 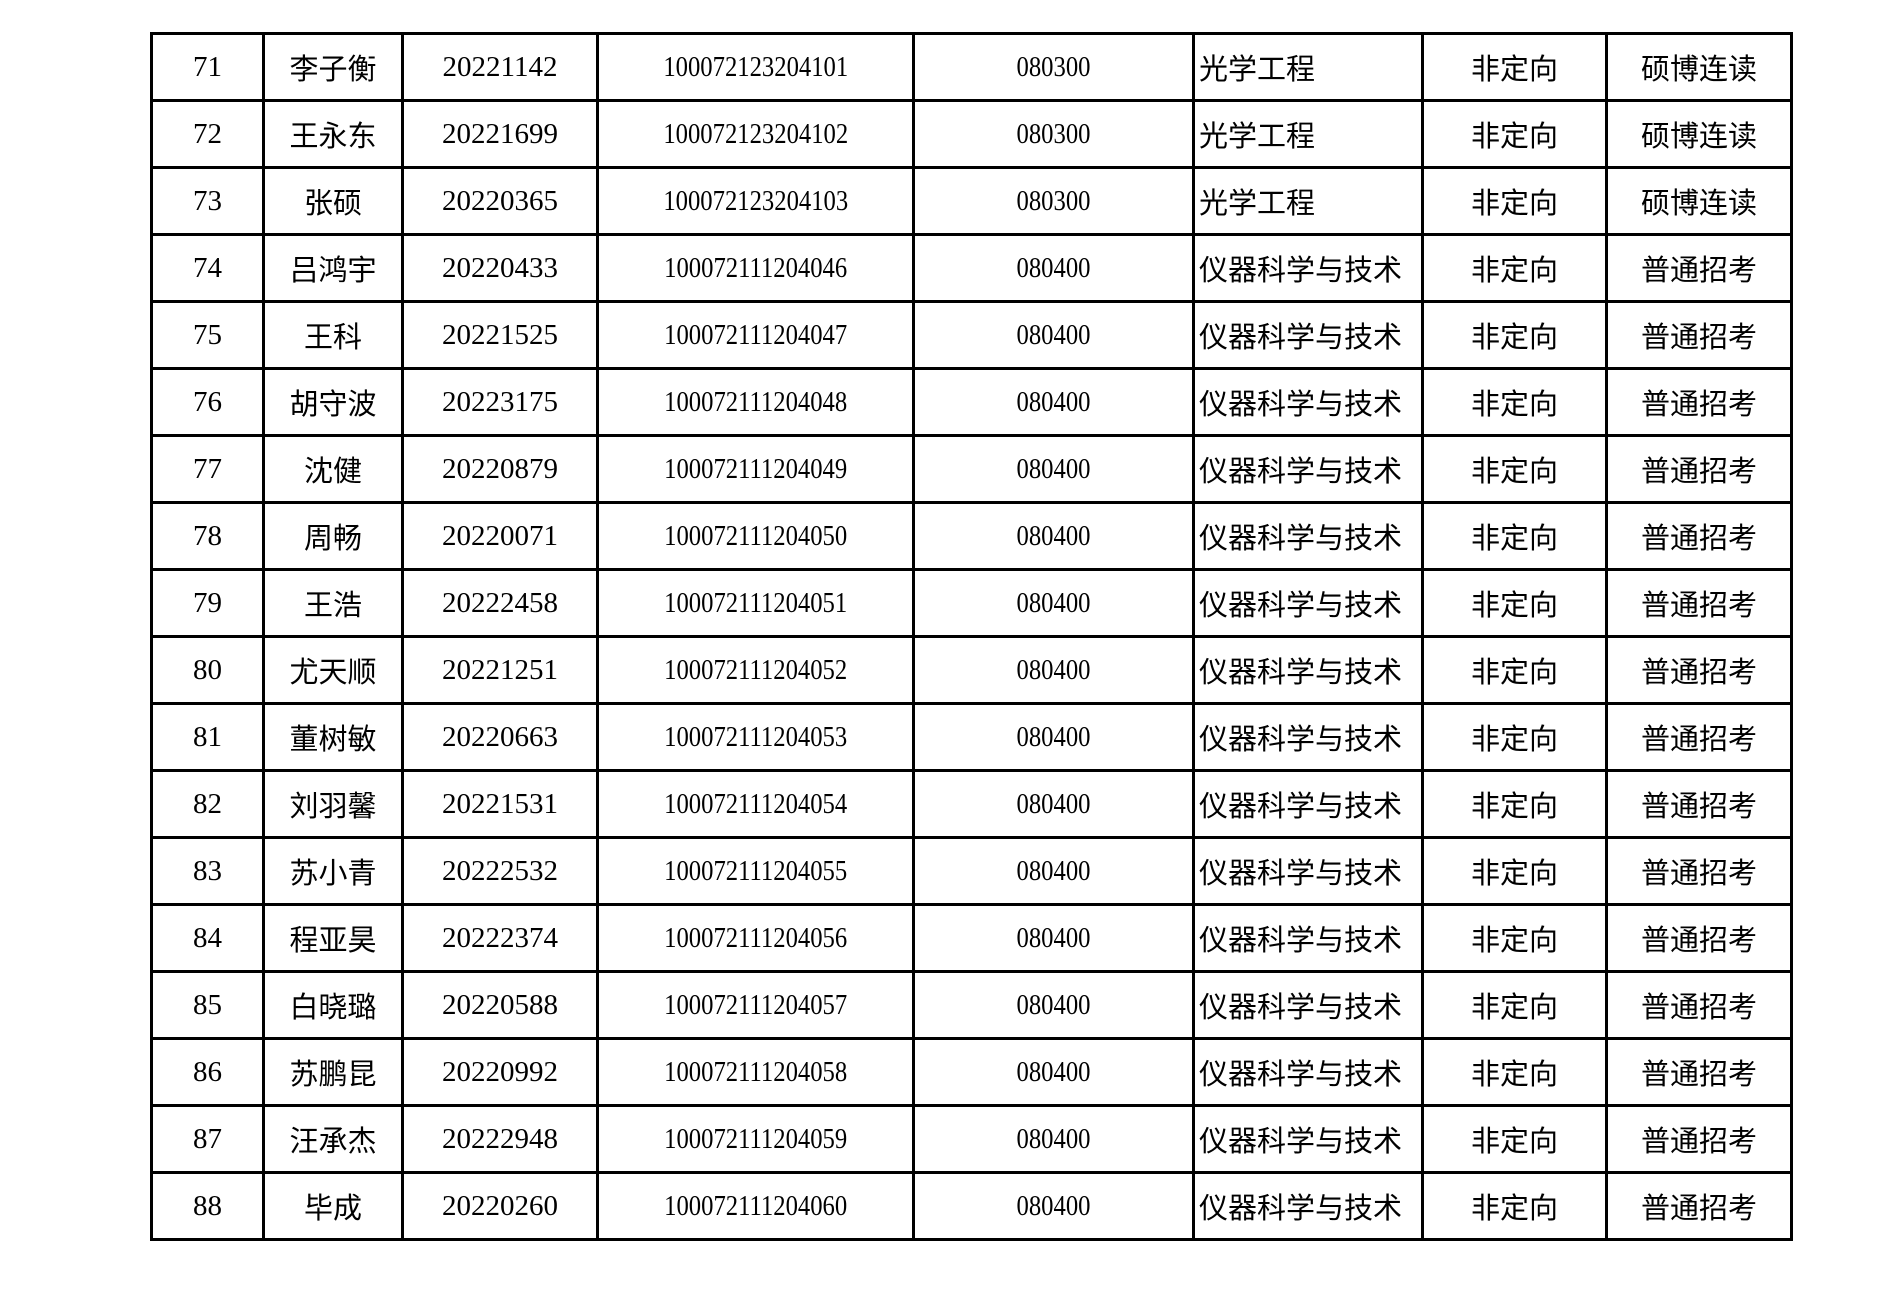 I want to click on student-id-text: 20222458, so click(x=500, y=602).